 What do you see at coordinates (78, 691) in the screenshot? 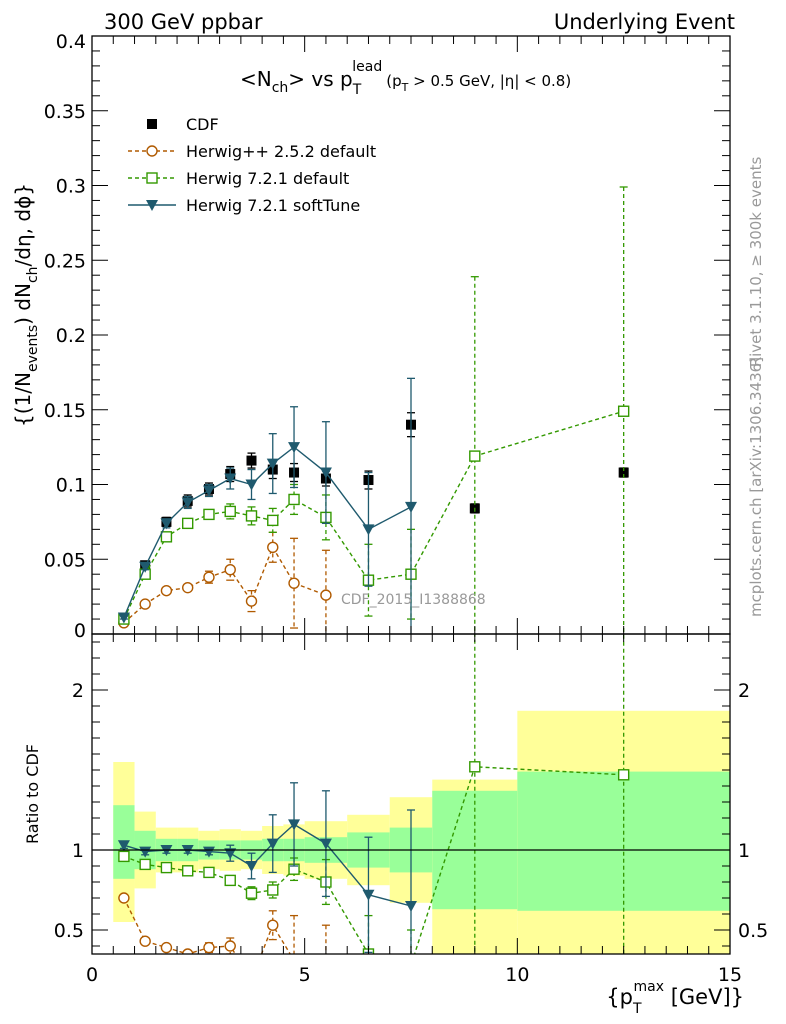
I see `ratio-y-tick-label-left: 2` at bounding box center [78, 691].